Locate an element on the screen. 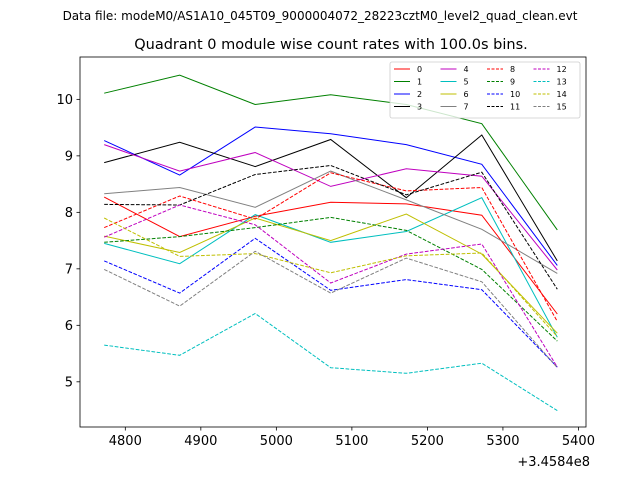 The image size is (640, 484). x-tick-label: 4900 is located at coordinates (200, 441).